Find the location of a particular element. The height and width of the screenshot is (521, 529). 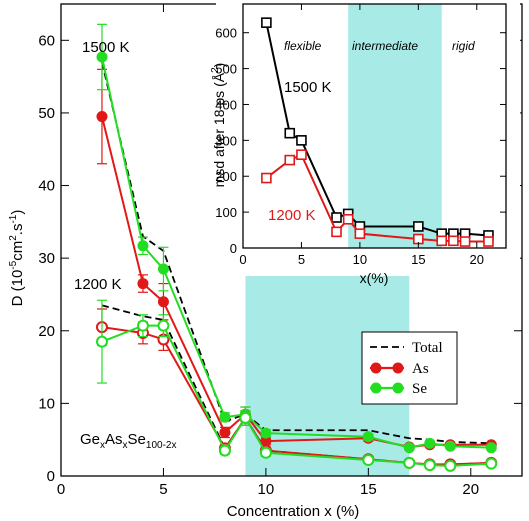

ylabel-sup1: -5 is located at coordinates (13, 264).